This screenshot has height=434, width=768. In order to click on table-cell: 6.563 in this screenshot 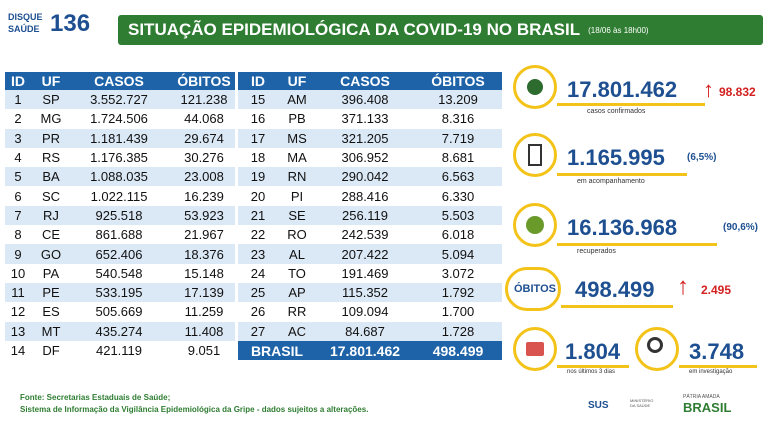, I will do `click(458, 177)`.